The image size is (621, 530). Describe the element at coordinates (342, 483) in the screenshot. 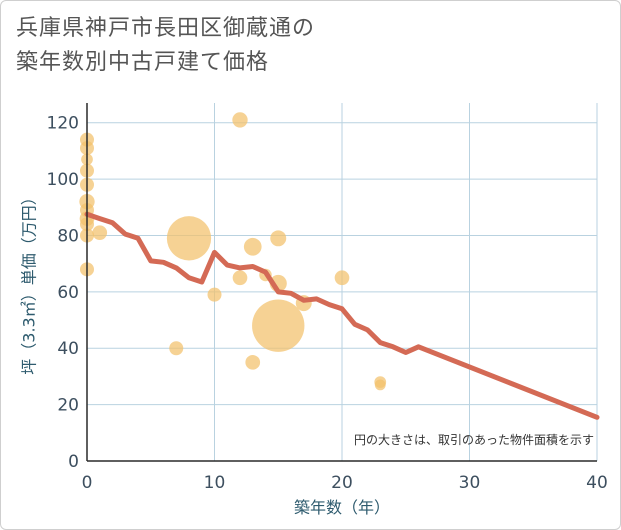

I see `x-tick-label: 20` at that location.